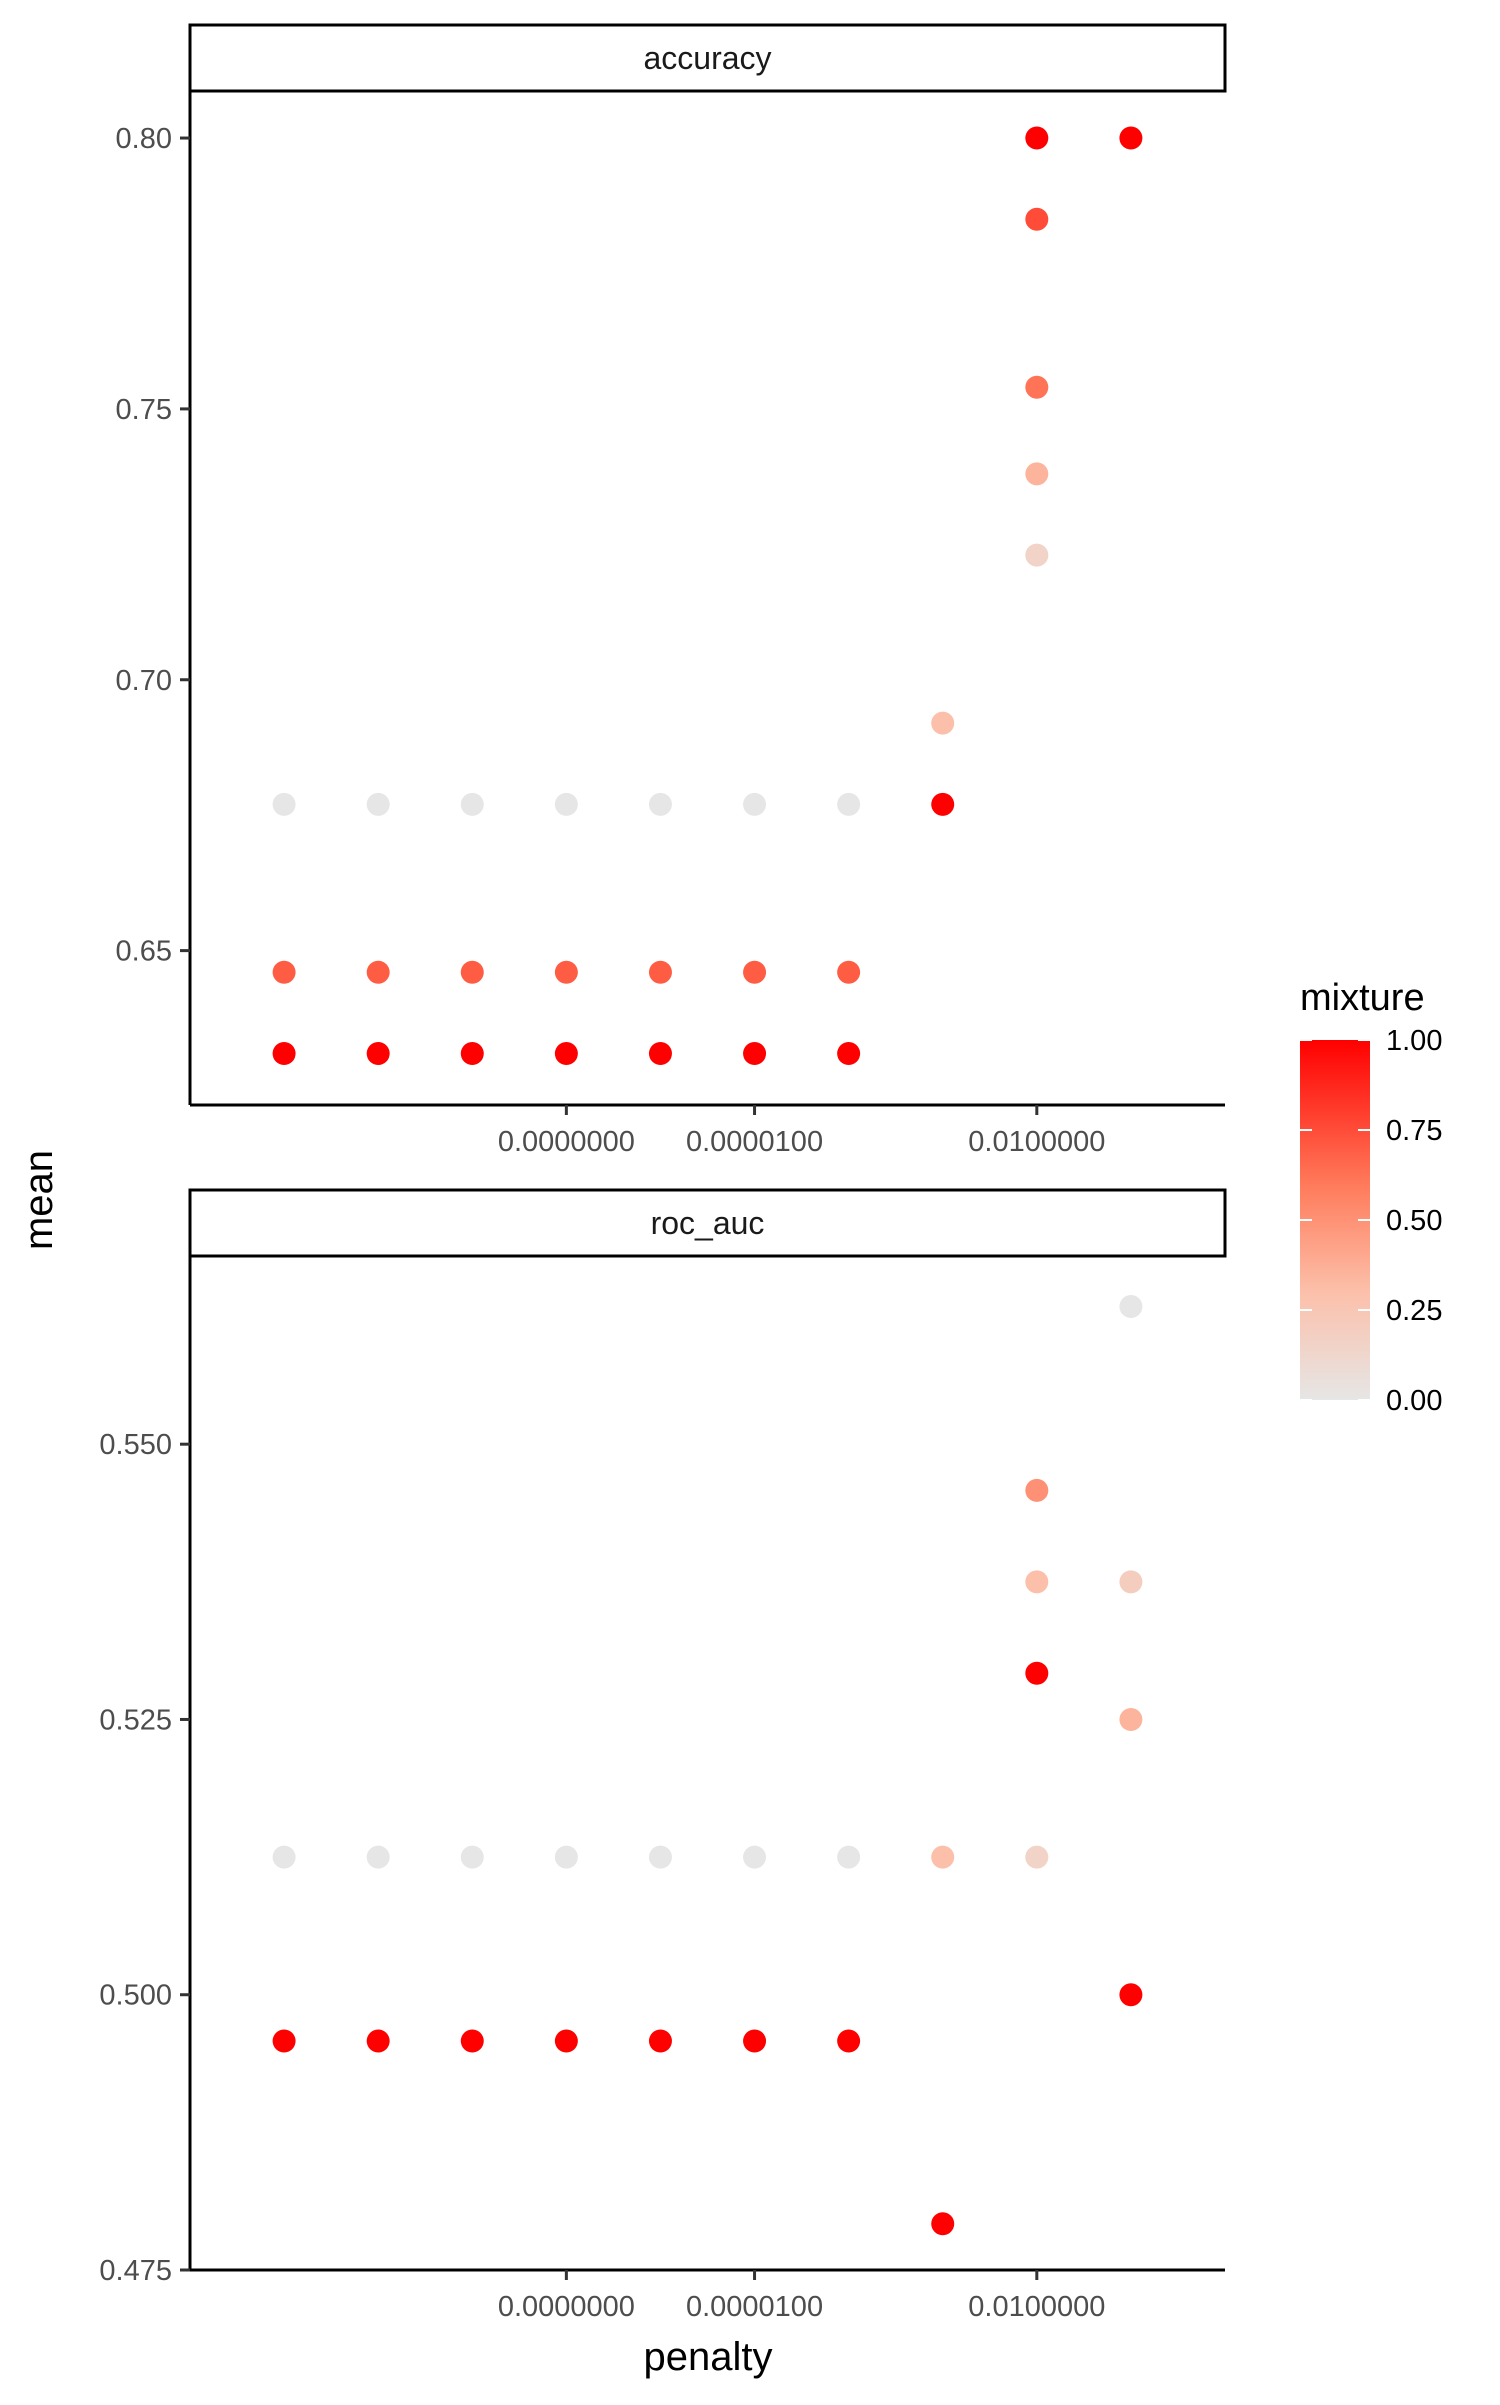 This screenshot has height=2405, width=1500. I want to click on legend-tick-label: 0.25, so click(1414, 1311).